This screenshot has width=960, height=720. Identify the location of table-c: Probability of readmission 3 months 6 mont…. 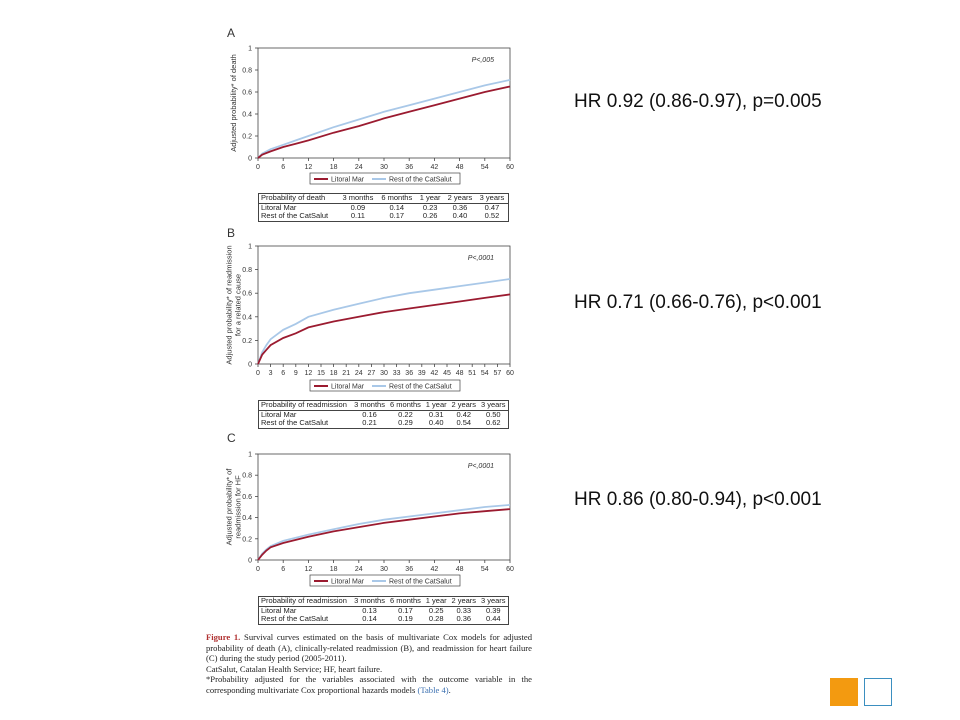
(383, 610).